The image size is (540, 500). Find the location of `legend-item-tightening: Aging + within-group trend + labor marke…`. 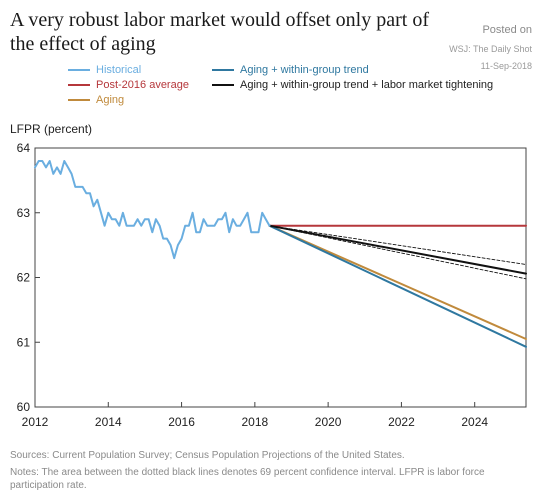

legend-item-tightening: Aging + within-group trend + labor marke… is located at coordinates (352, 85).